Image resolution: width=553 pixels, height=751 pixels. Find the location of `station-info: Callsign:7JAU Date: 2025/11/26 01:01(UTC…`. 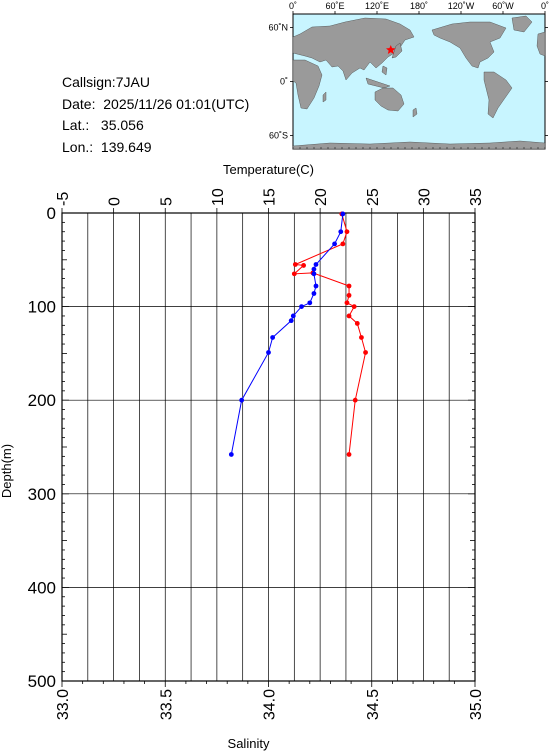

station-info: Callsign:7JAU Date: 2025/11/26 01:01(UTC… is located at coordinates (155, 115).